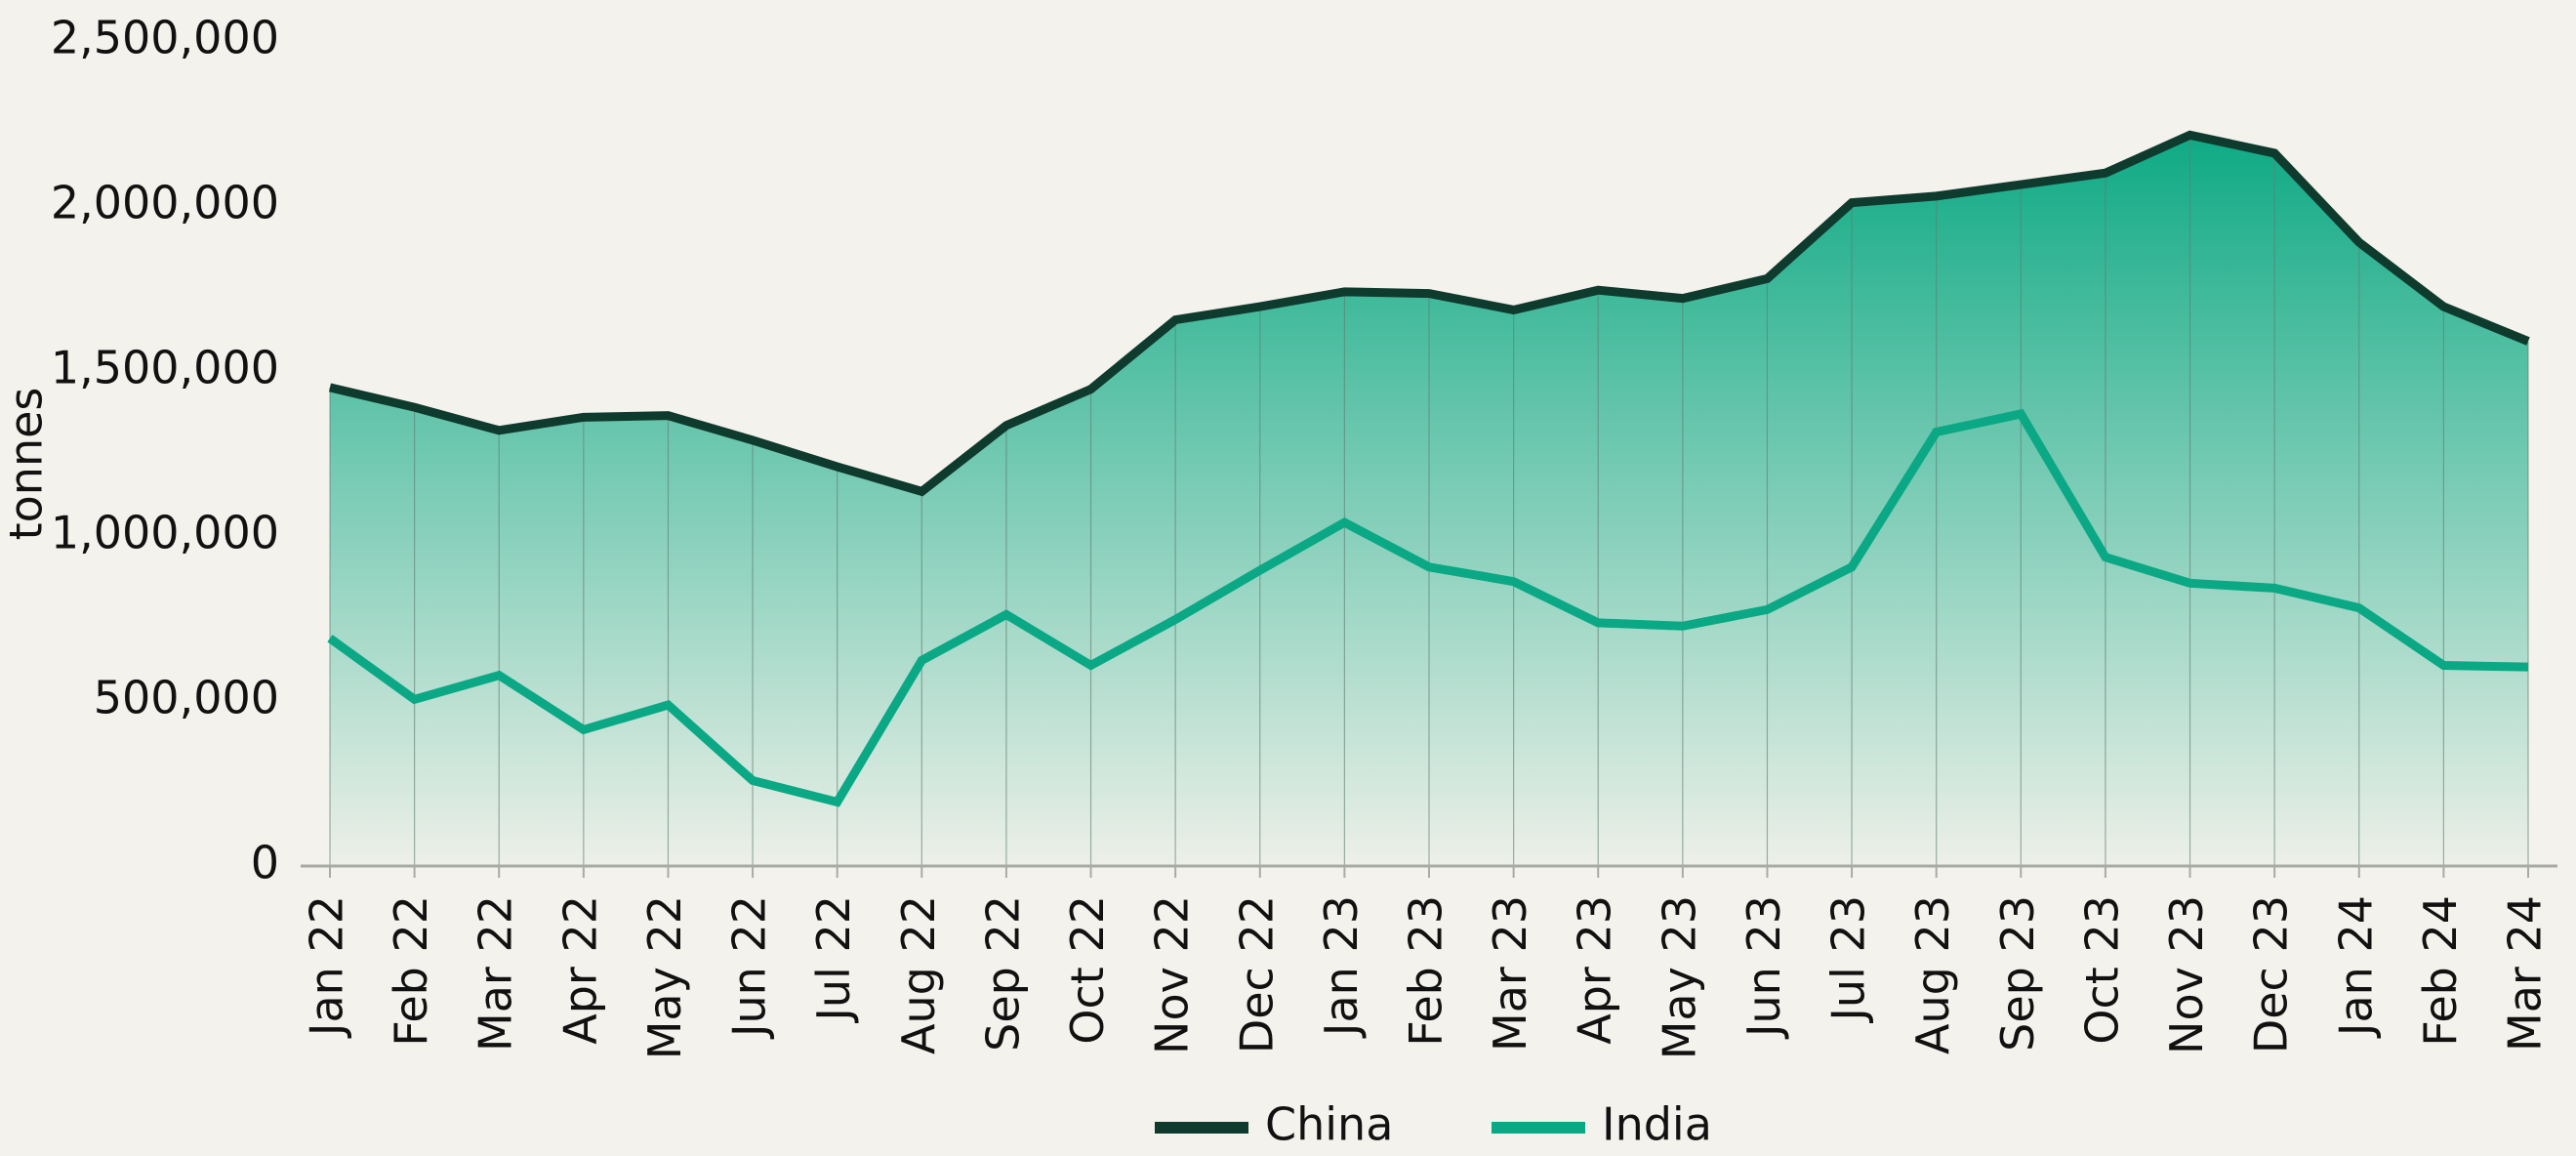 This screenshot has width=2576, height=1156. I want to click on x-tick-label: Jun 22, so click(749, 967).